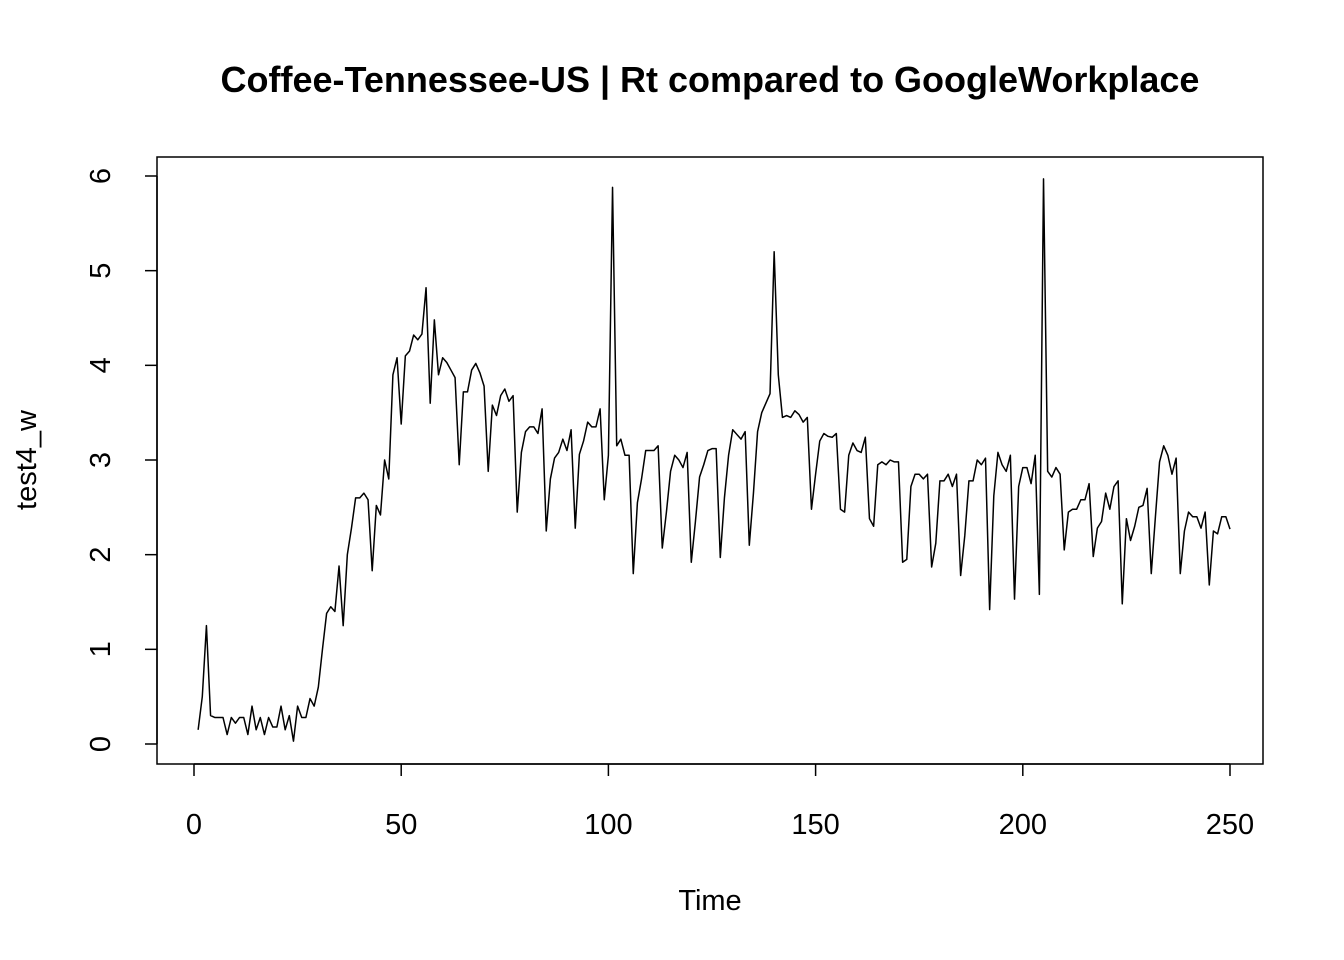  I want to click on y-tick-label: 4, so click(101, 365).